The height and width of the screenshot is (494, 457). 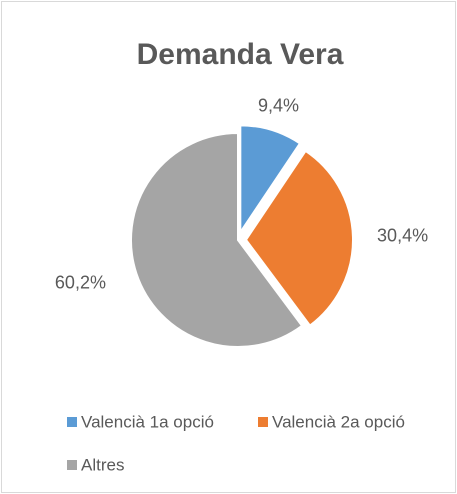 I want to click on data-label: 60,2%, so click(x=80, y=283).